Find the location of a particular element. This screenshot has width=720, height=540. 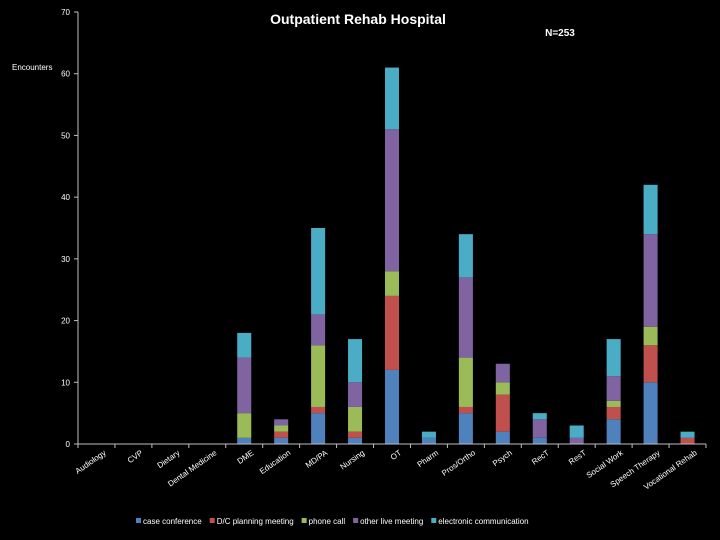

x-category-label: OT is located at coordinates (396, 455).